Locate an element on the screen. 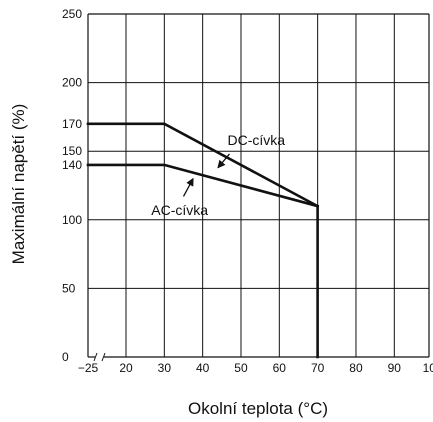 This screenshot has height=422, width=433. x-tick-label-1: 20 is located at coordinates (126, 368).